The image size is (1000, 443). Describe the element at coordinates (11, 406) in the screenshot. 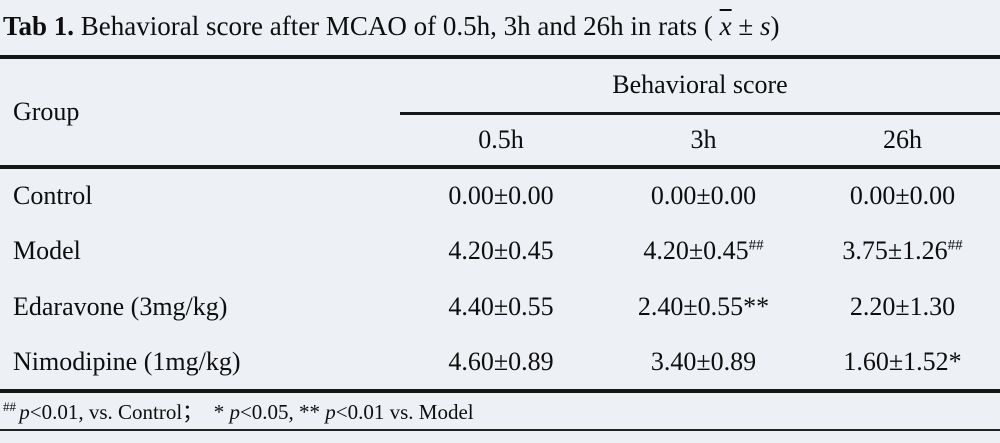

I see `footnote-hash-superscript: ##` at that location.